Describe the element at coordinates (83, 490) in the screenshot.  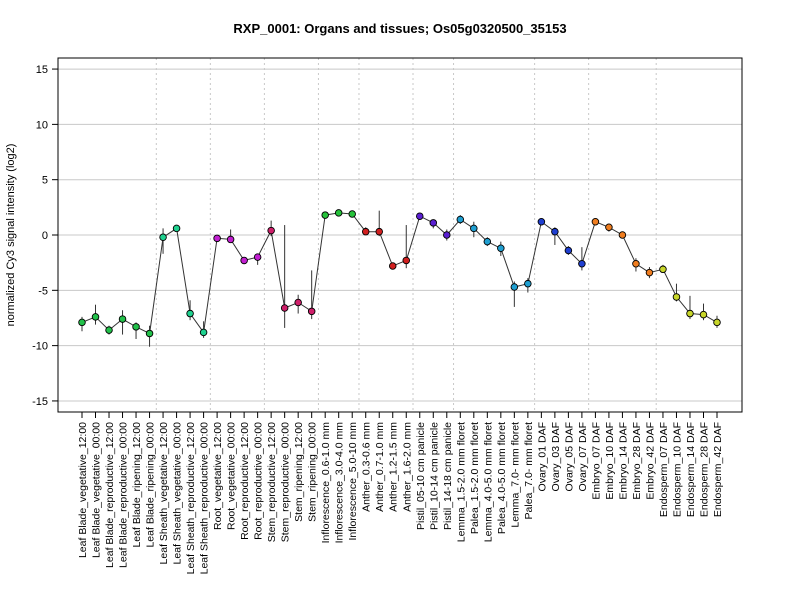
I see `x-tick-label: Leaf Blade_vegetative_12:00` at that location.